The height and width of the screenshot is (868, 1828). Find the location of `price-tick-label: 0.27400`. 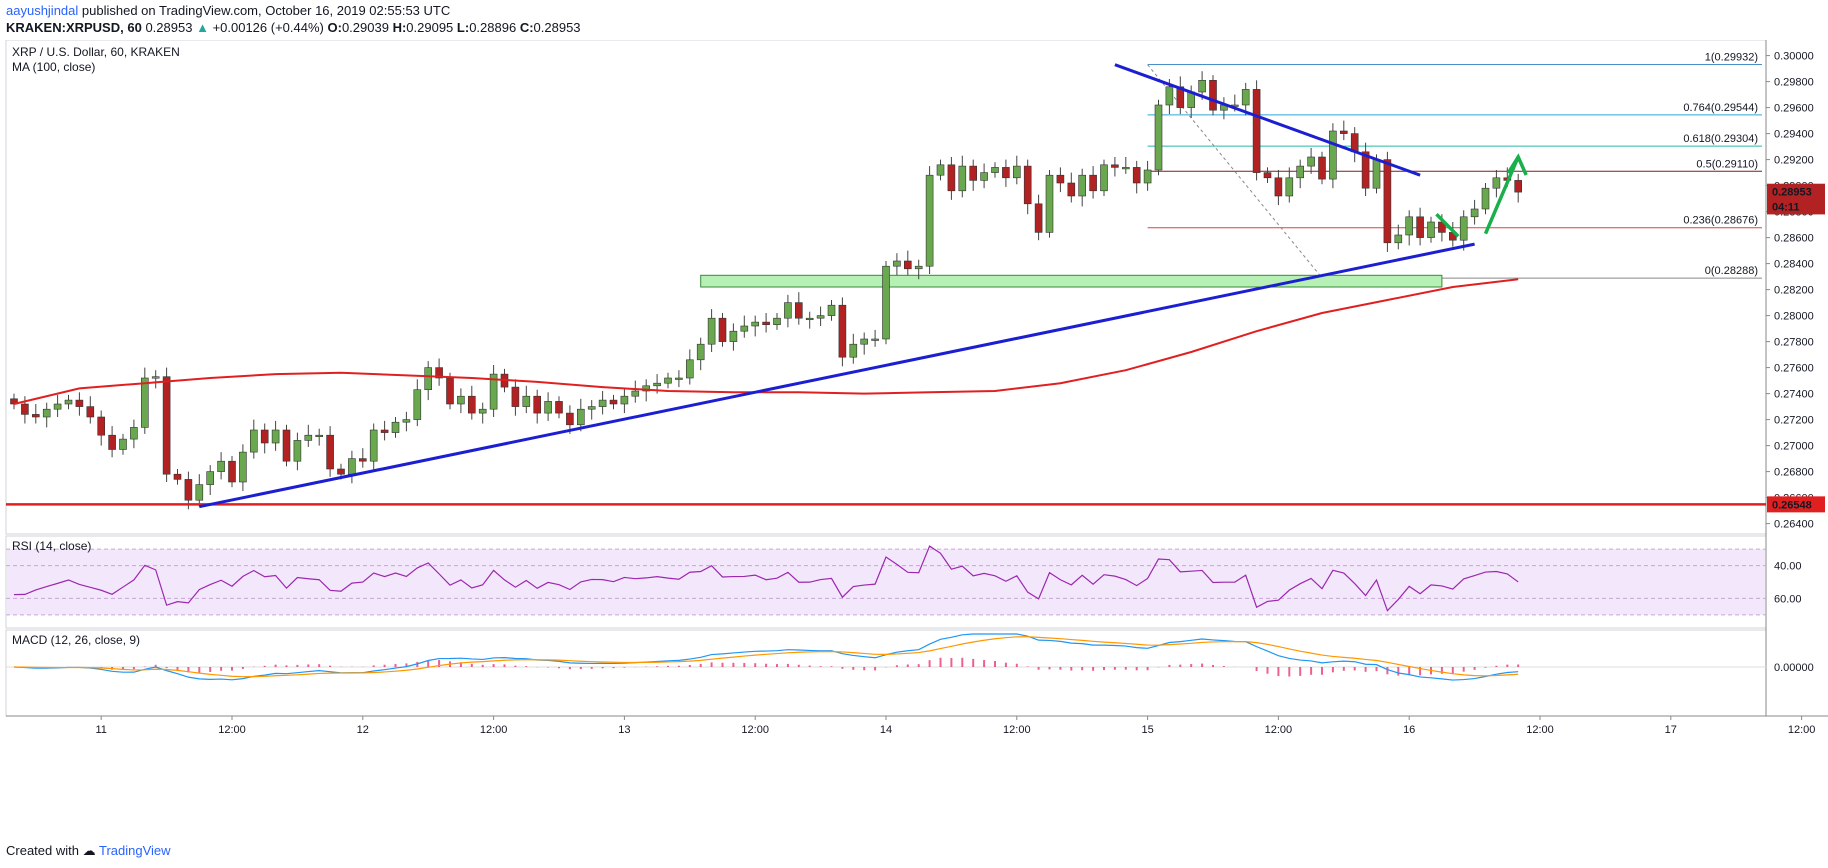

price-tick-label: 0.27400 is located at coordinates (1794, 395).